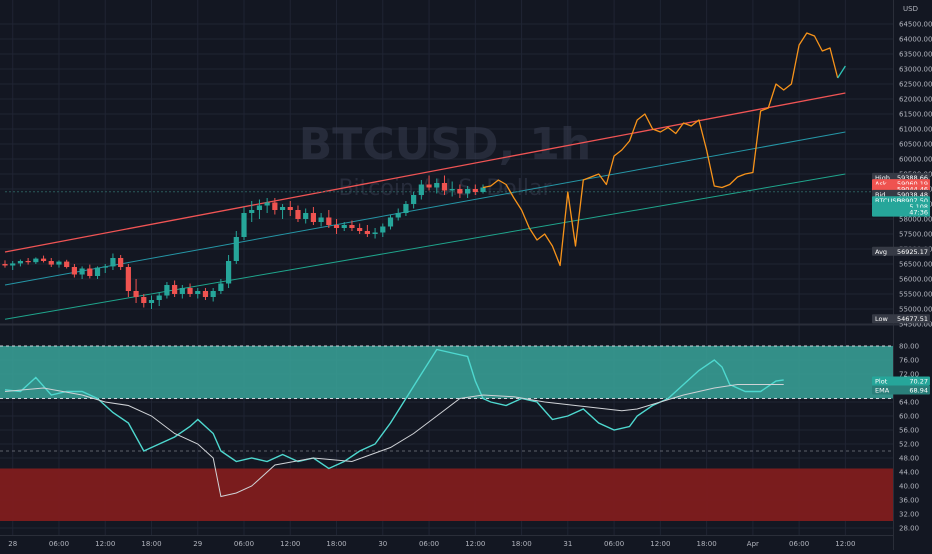  What do you see at coordinates (244, 242) in the screenshot?
I see `candlestick-series` at bounding box center [244, 242].